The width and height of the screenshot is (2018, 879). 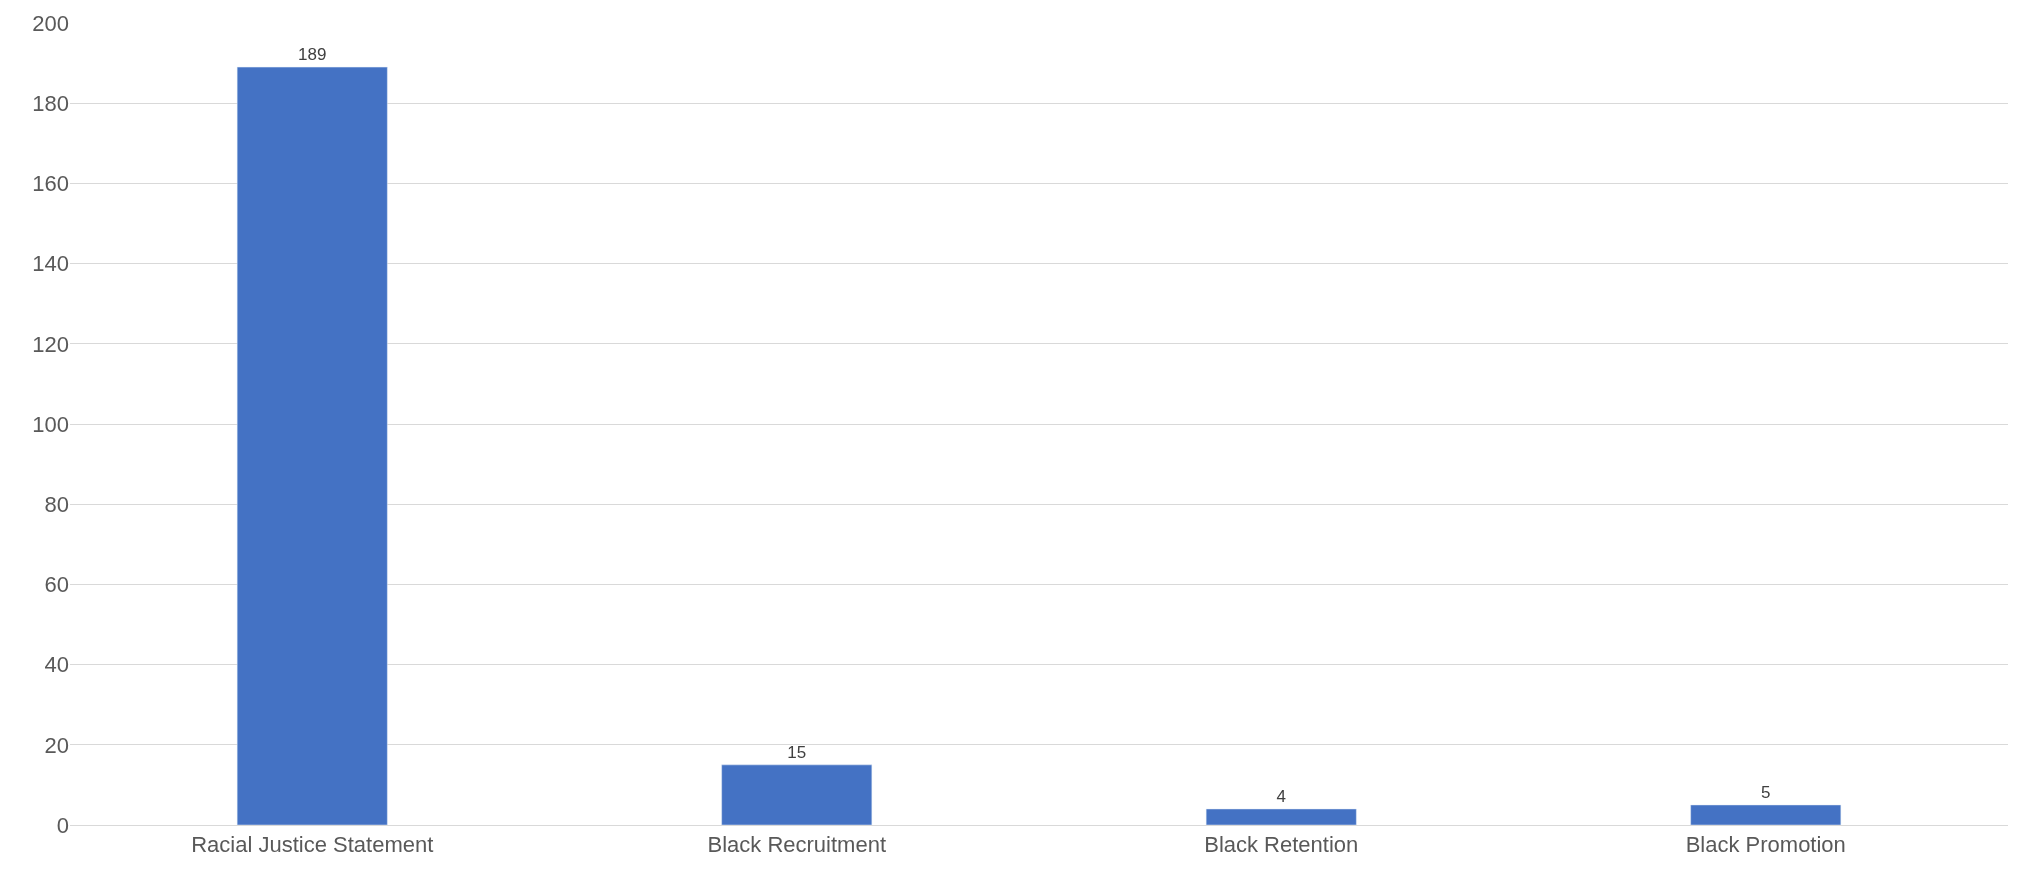 I want to click on data-label: 5, so click(x=1766, y=792).